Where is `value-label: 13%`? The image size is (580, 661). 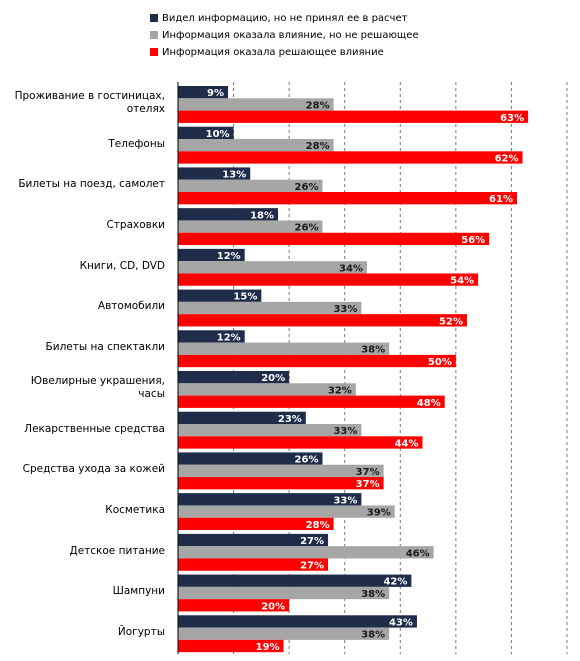
value-label: 13% is located at coordinates (234, 175).